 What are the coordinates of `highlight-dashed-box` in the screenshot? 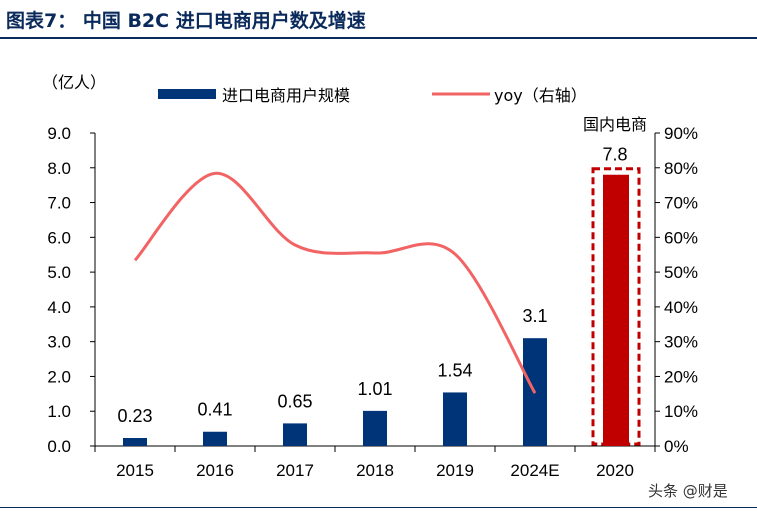 It's located at (616, 306).